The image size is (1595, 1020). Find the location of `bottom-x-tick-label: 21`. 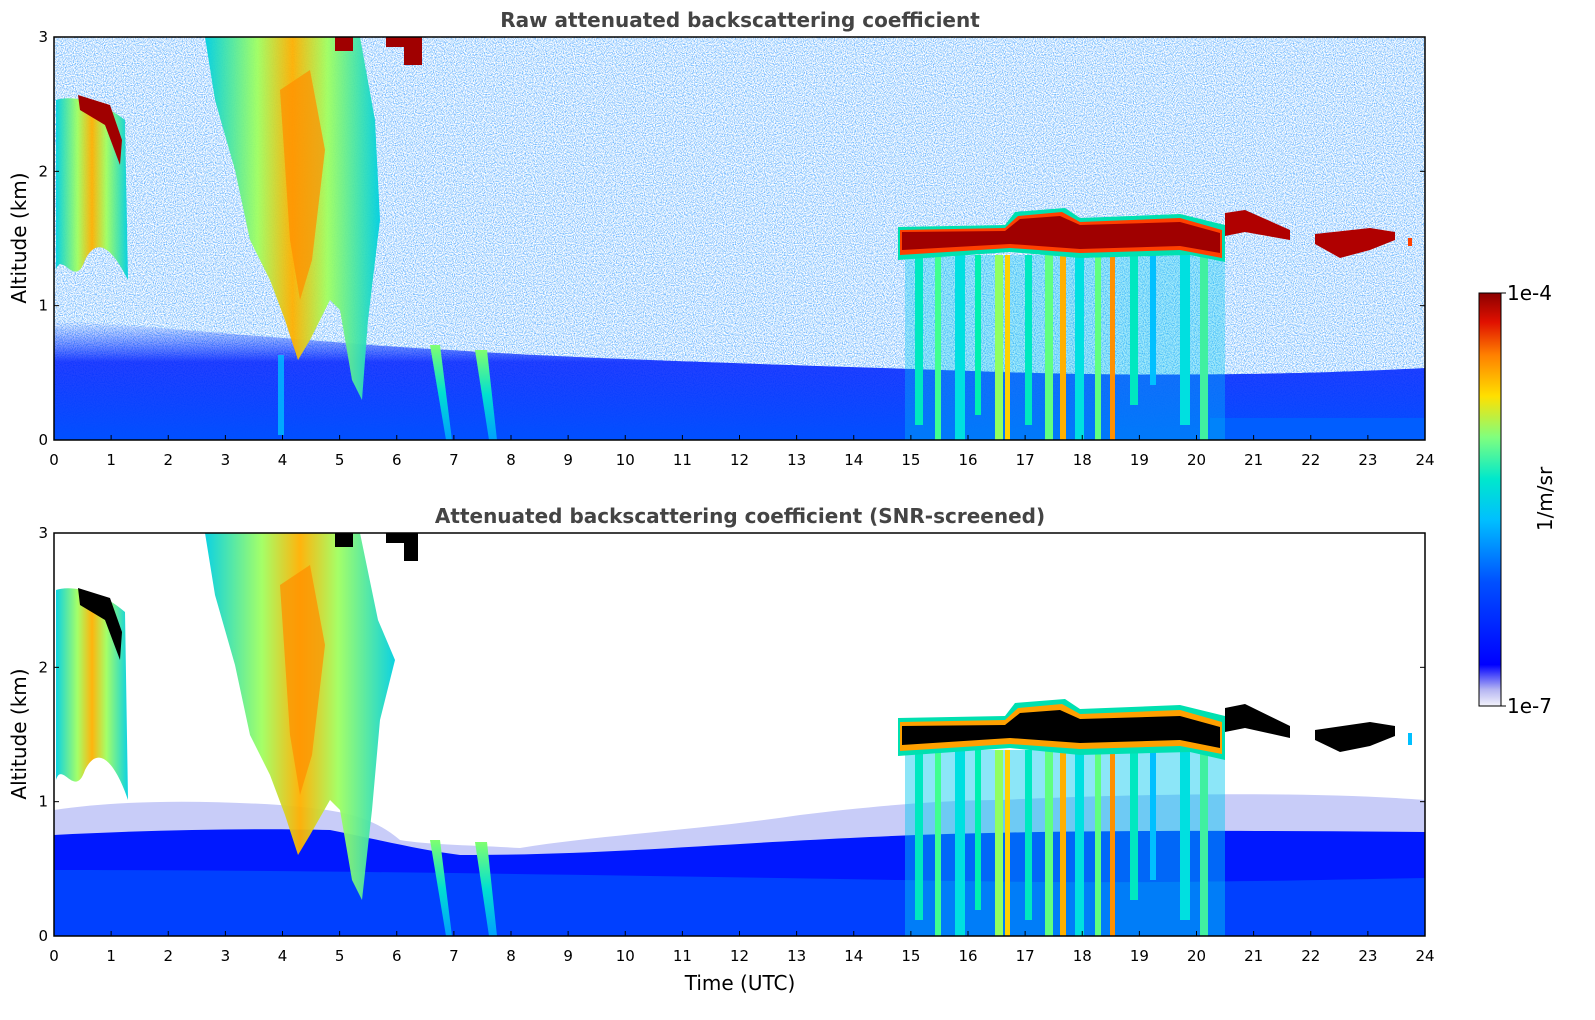

bottom-x-tick-label: 21 is located at coordinates (1253, 956).